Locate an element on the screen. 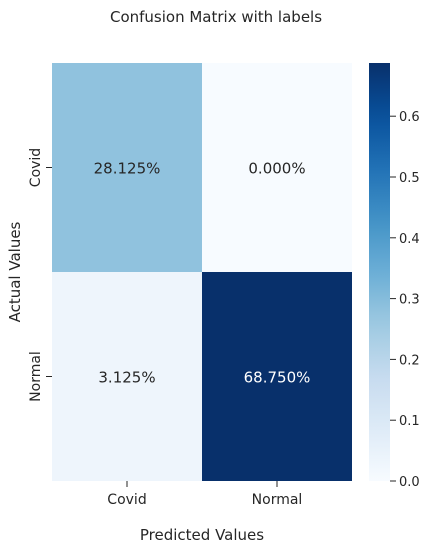  colorbar-tick-label: 0.2 is located at coordinates (409, 360).